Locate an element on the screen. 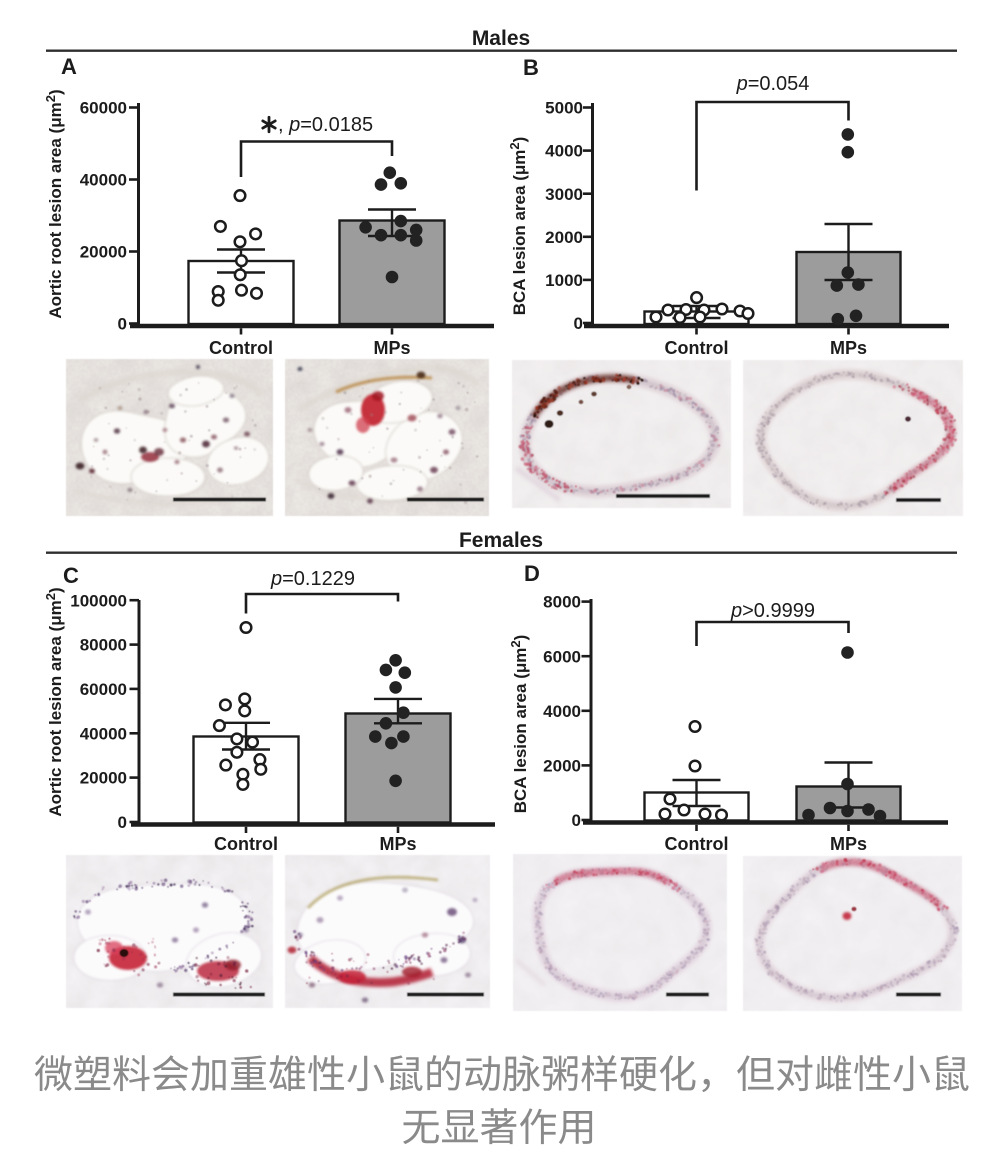 The image size is (1000, 1164). svg-text: p=0.054 is located at coordinates (773, 84).